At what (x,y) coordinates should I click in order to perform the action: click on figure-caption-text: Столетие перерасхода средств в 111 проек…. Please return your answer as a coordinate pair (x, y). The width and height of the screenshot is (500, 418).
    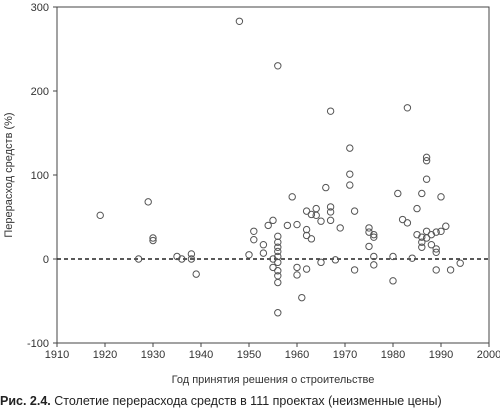
    Looking at the image, I should click on (248, 401).